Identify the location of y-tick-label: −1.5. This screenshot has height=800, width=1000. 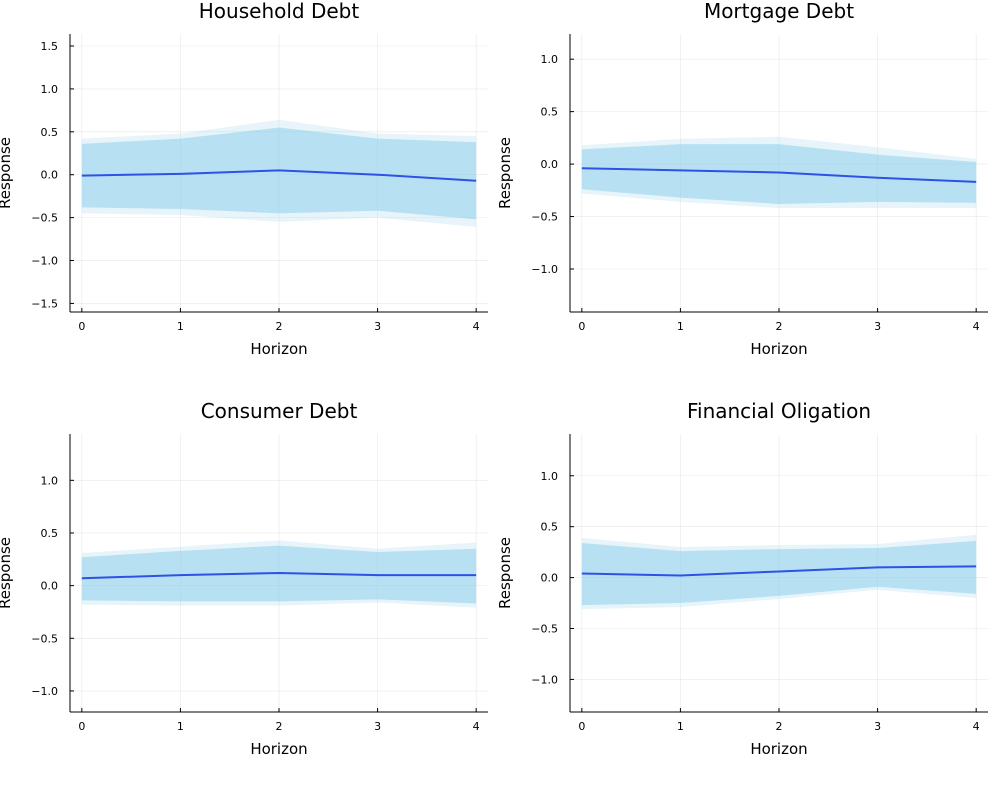
(44, 303).